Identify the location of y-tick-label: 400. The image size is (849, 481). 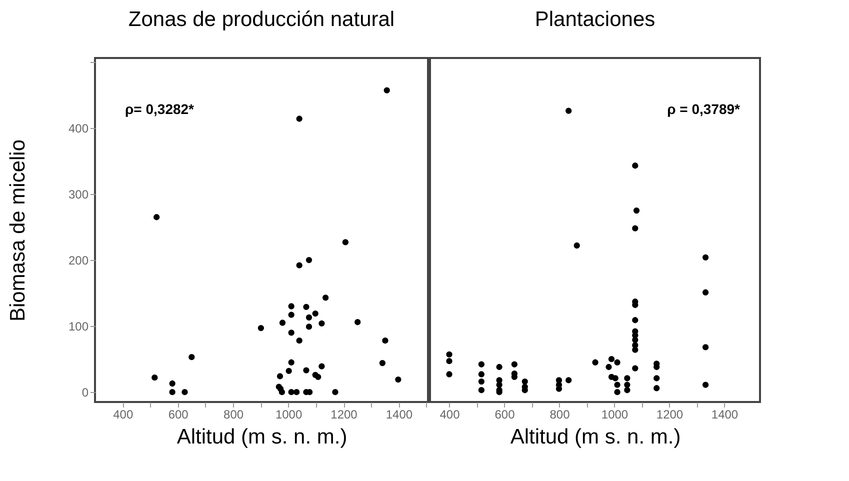
(78, 128).